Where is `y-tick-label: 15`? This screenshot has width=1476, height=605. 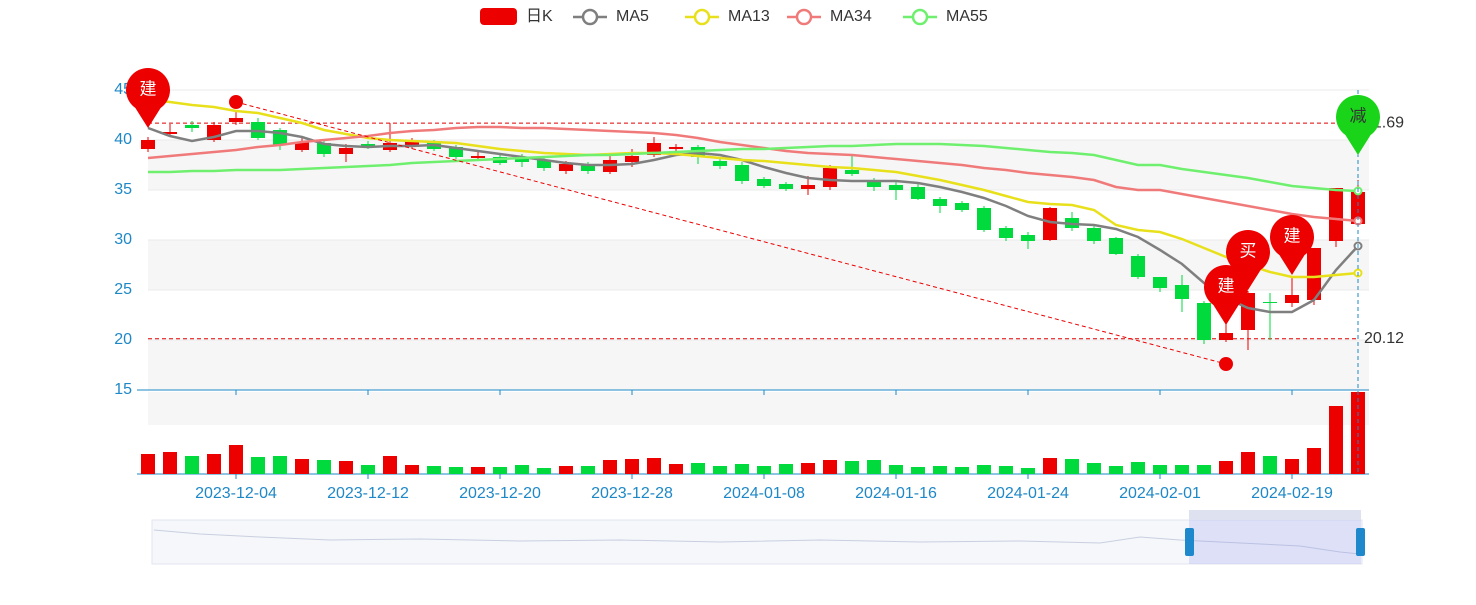 y-tick-label: 15 is located at coordinates (123, 389).